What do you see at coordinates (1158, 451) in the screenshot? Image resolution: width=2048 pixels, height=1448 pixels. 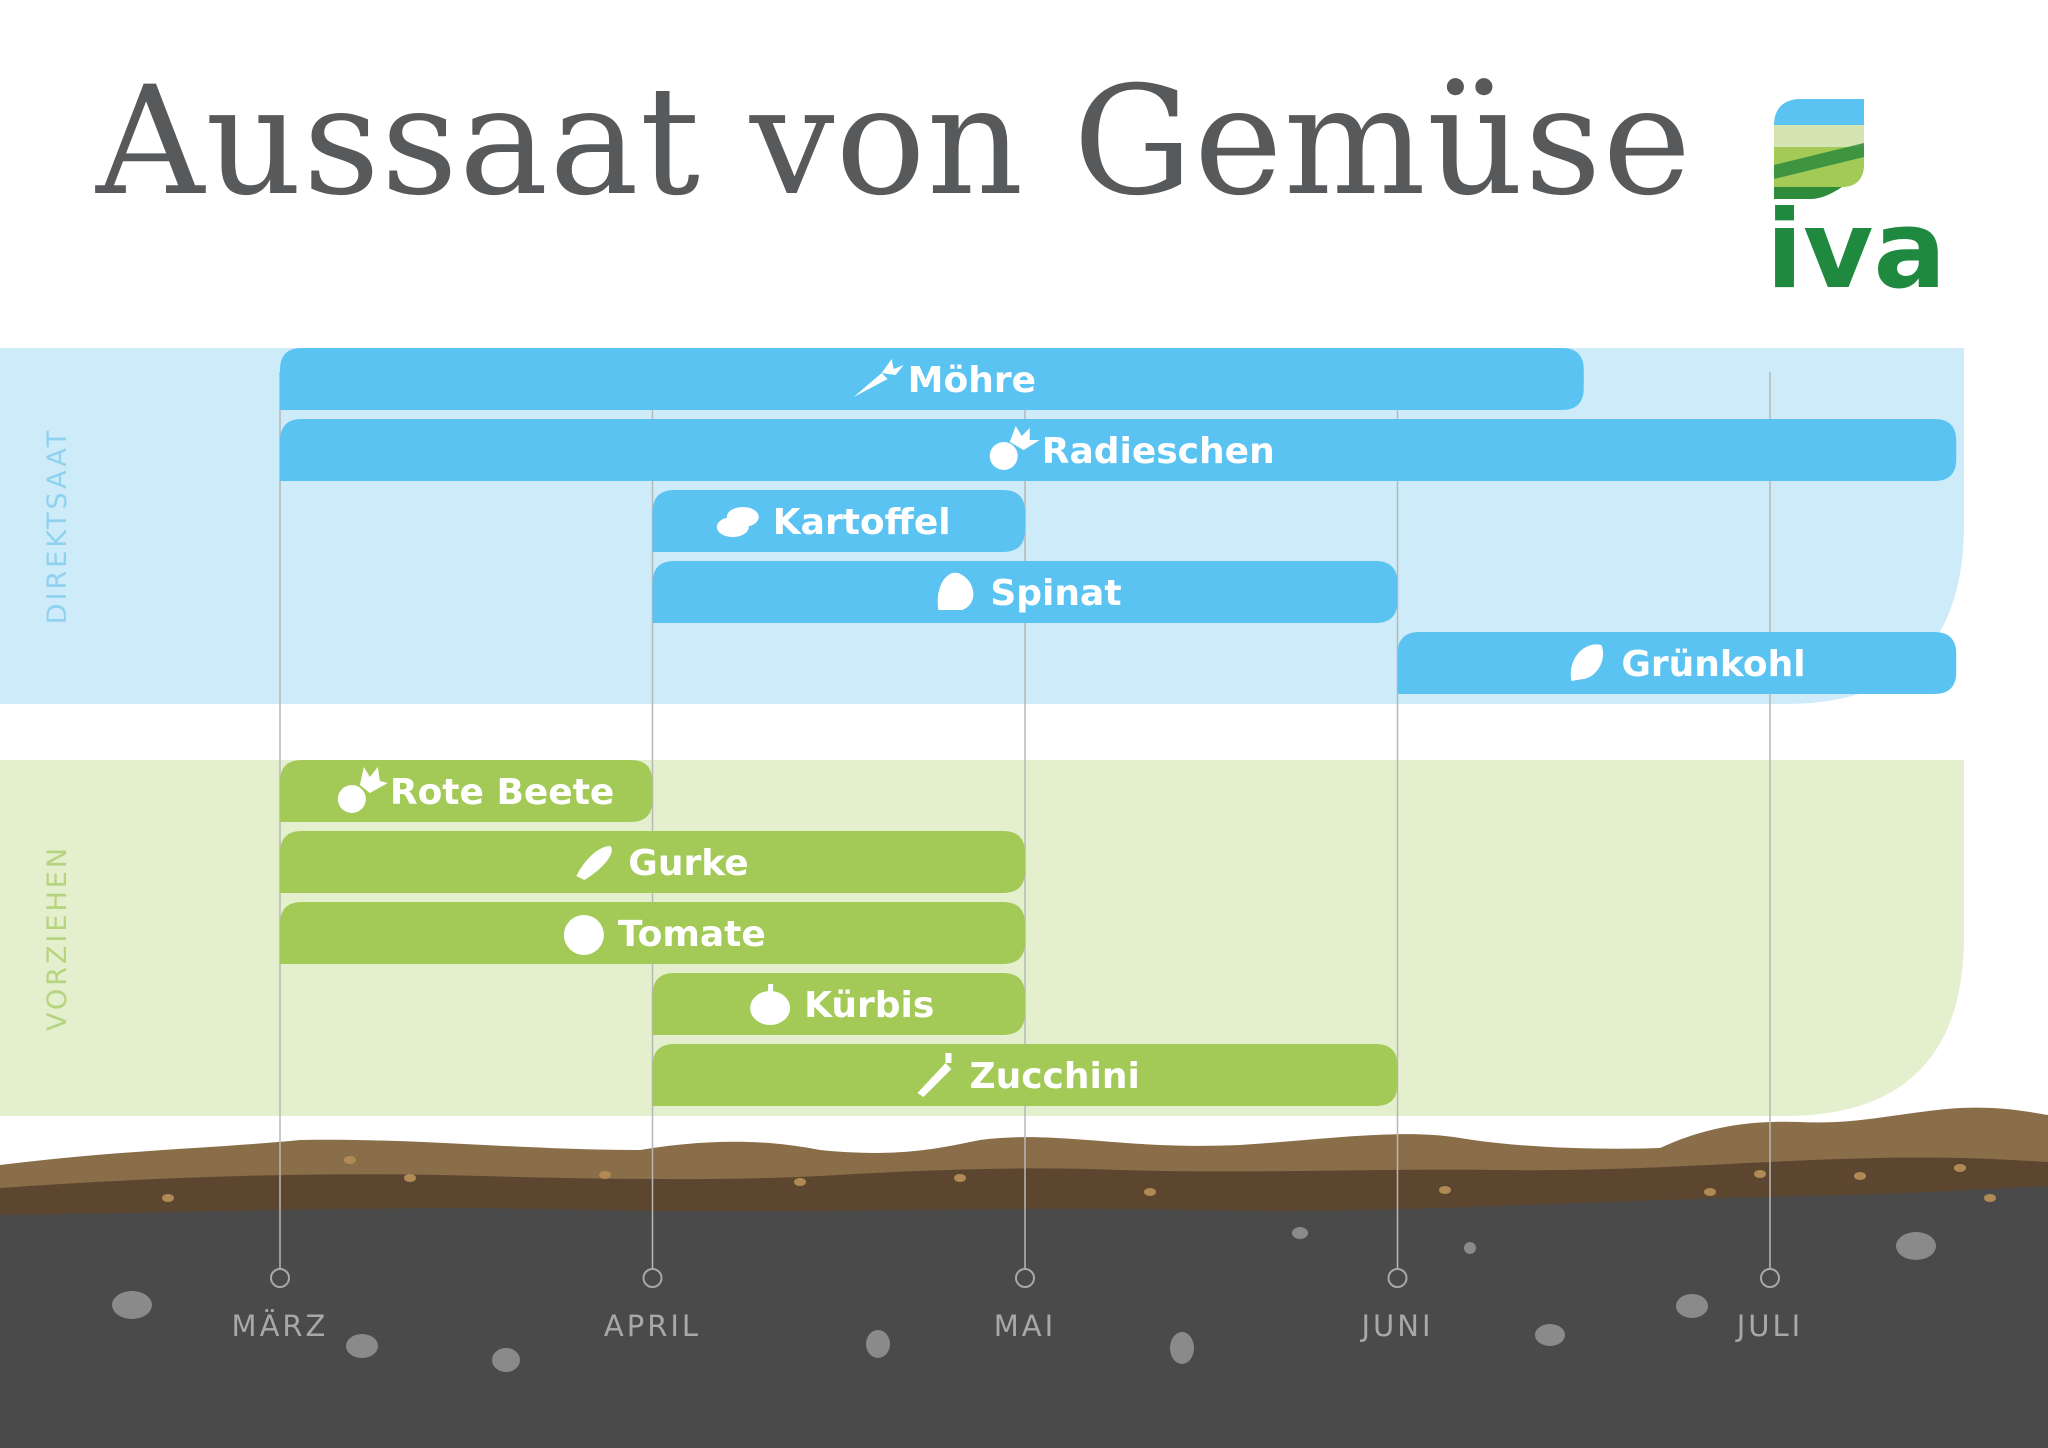 I see `bar-label: Radieschen` at bounding box center [1158, 451].